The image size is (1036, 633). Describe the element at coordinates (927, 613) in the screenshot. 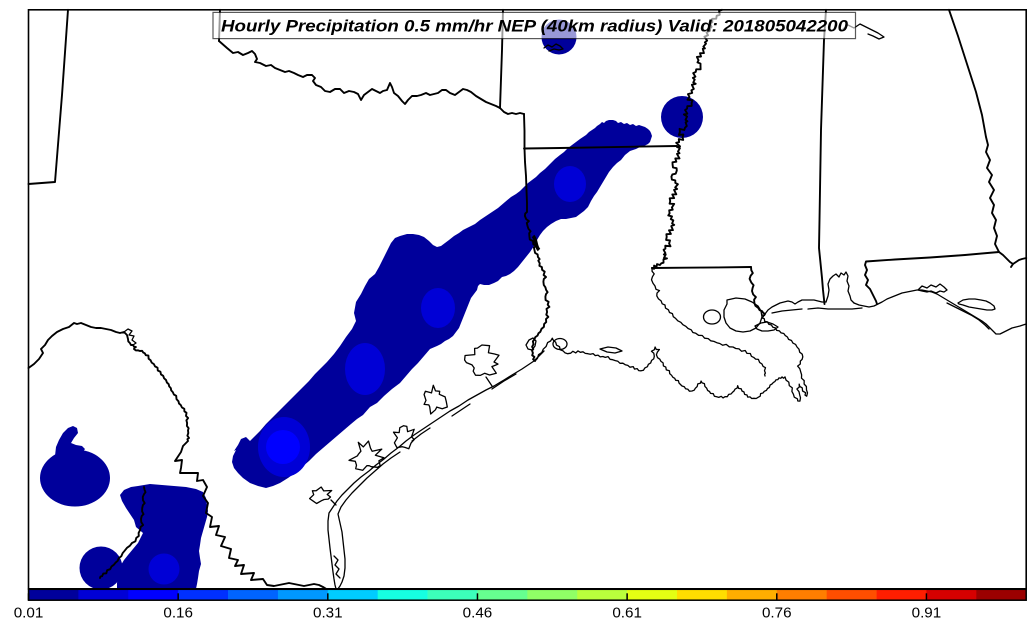

I see `svg-text: 0.91` at that location.